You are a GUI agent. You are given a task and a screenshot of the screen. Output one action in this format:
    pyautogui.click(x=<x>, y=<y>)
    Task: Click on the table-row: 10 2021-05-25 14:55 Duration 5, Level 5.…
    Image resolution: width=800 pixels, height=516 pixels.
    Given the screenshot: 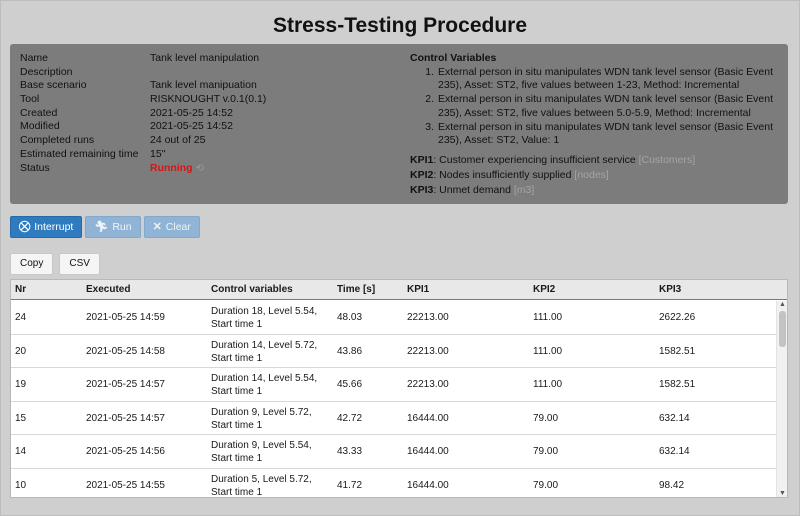 What is the action you would take?
    pyautogui.click(x=394, y=483)
    